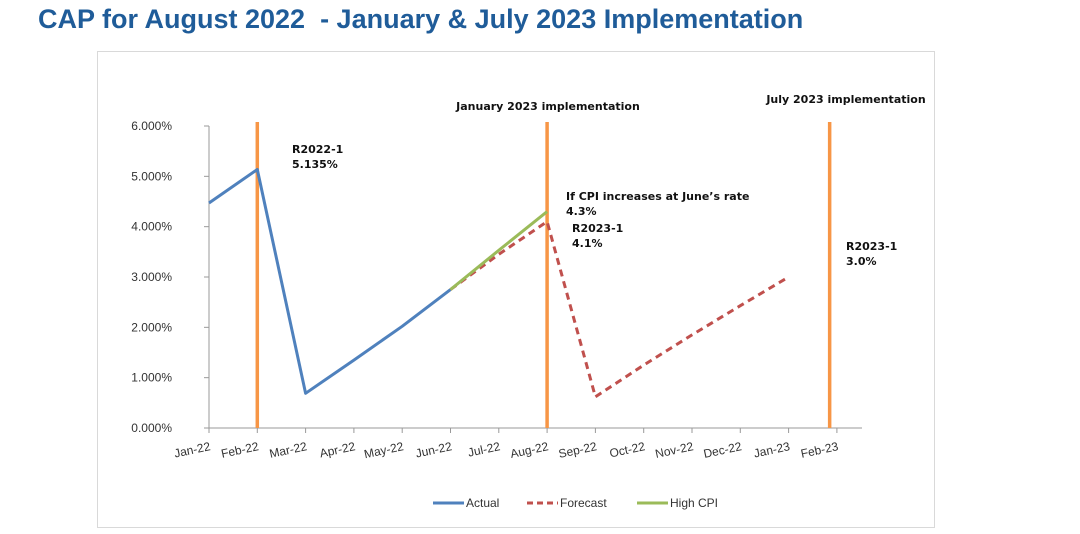 The height and width of the screenshot is (534, 1080). Describe the element at coordinates (871, 246) in the screenshot. I see `annotation-4-line-1: R2023-1` at that location.